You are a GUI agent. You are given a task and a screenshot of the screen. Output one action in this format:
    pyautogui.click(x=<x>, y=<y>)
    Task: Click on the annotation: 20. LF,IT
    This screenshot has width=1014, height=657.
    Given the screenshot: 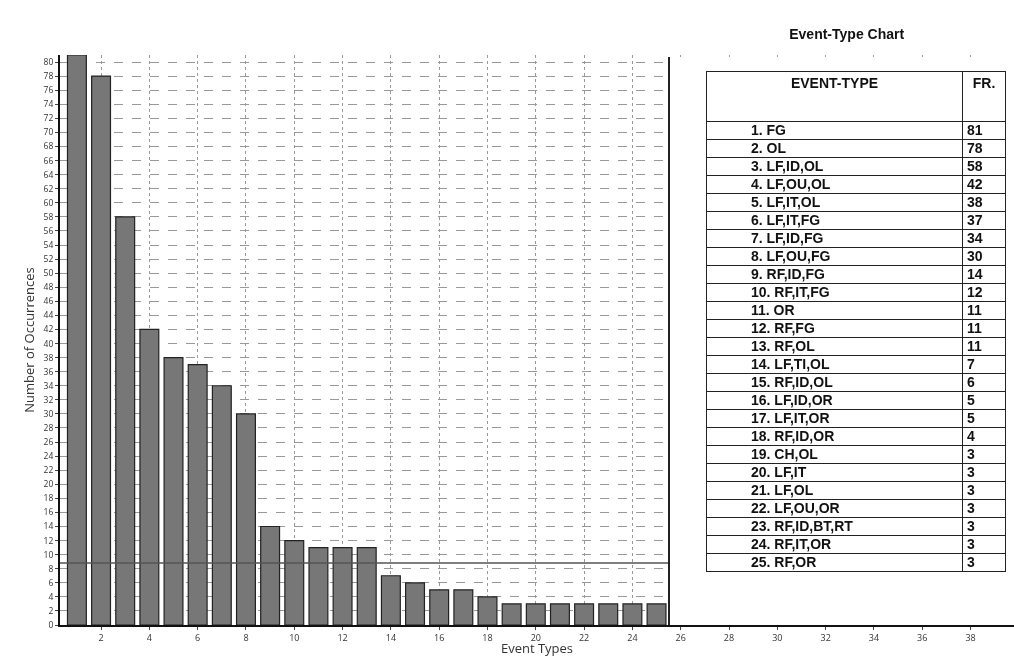 What is the action you would take?
    pyautogui.click(x=834, y=472)
    